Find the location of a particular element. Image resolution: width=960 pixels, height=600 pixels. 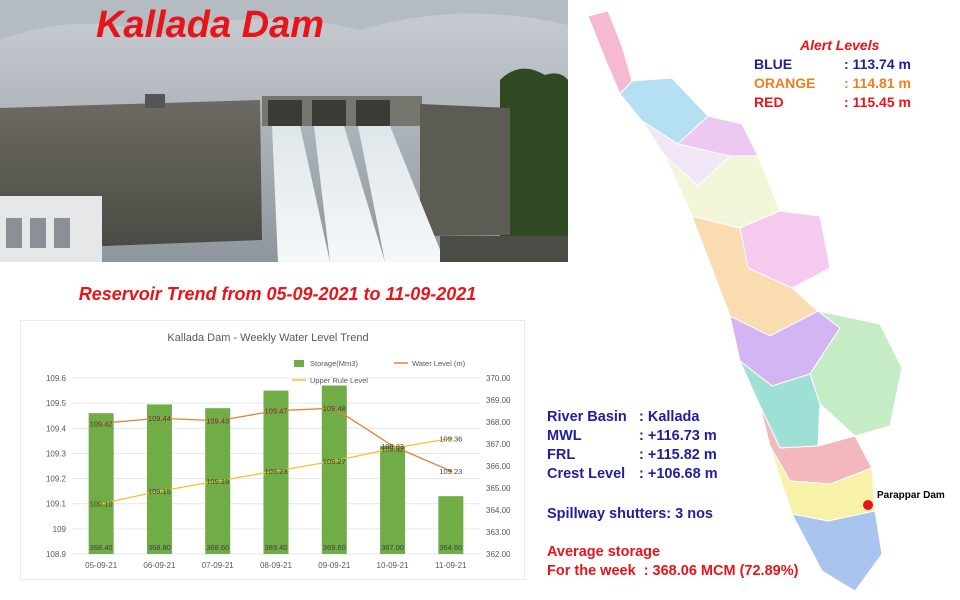

x-tick-label: 10-09-21 is located at coordinates (393, 565).